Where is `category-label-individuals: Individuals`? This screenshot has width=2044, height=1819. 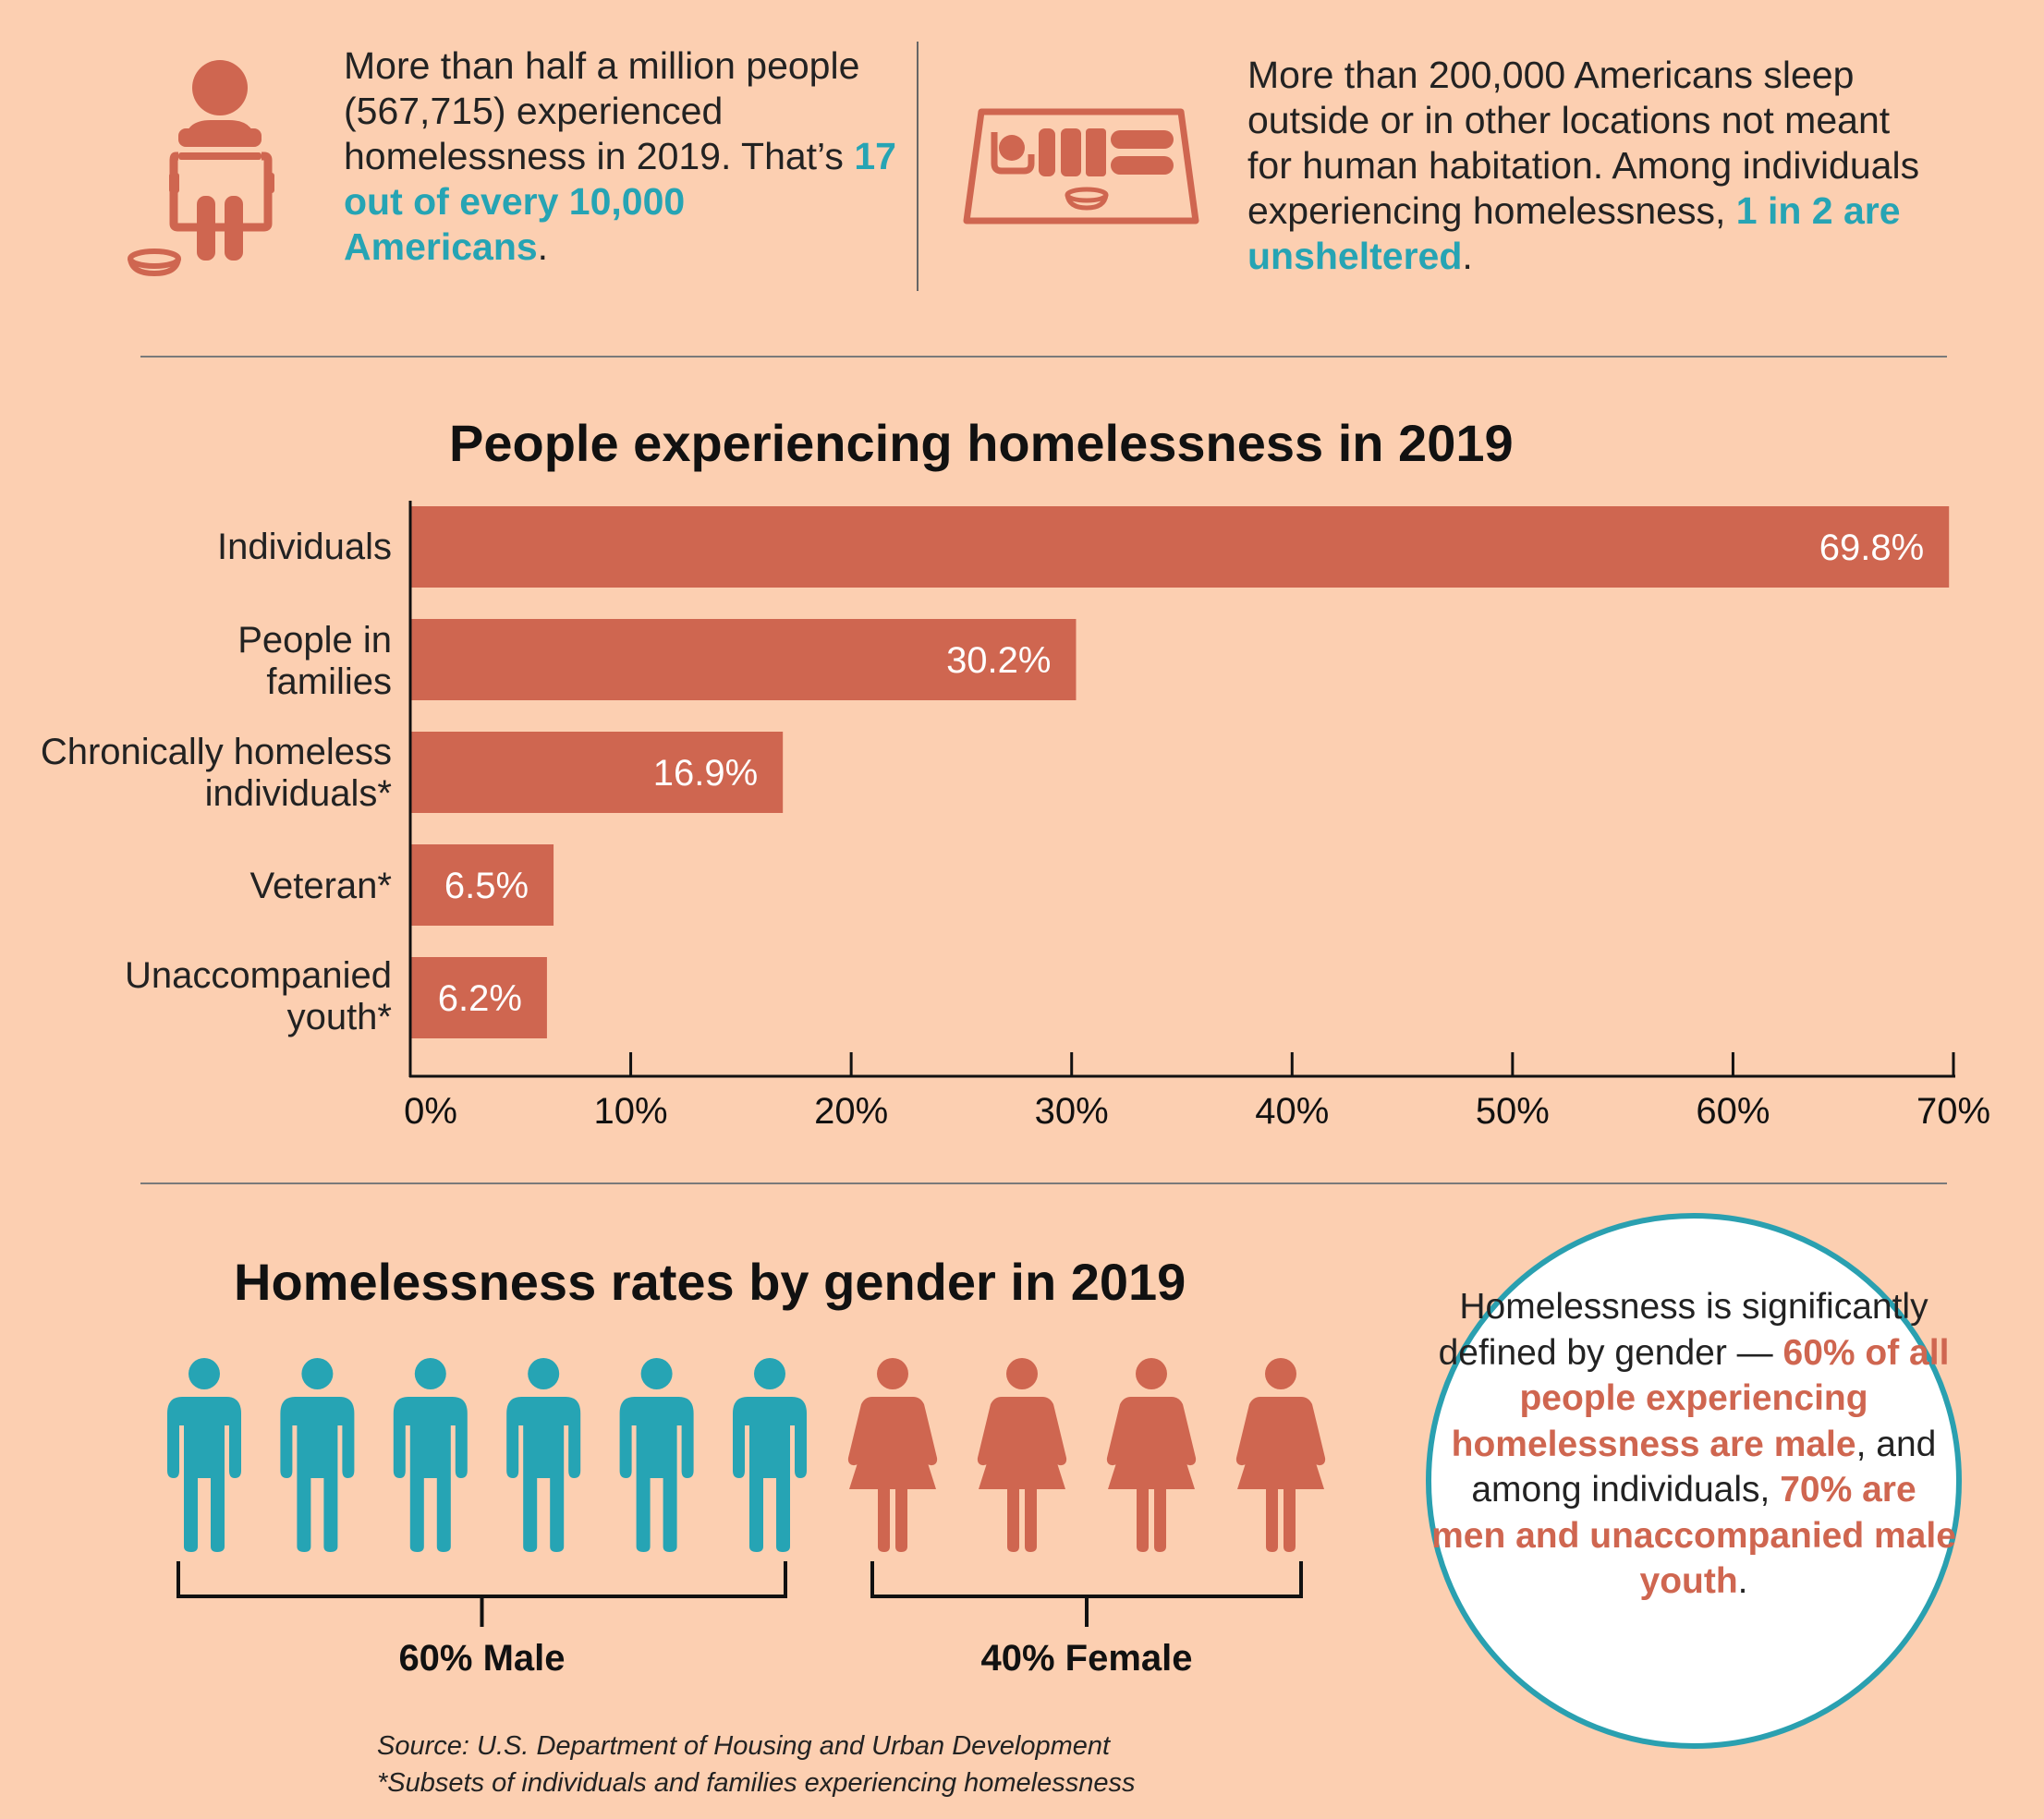 category-label-individuals: Individuals is located at coordinates (305, 547).